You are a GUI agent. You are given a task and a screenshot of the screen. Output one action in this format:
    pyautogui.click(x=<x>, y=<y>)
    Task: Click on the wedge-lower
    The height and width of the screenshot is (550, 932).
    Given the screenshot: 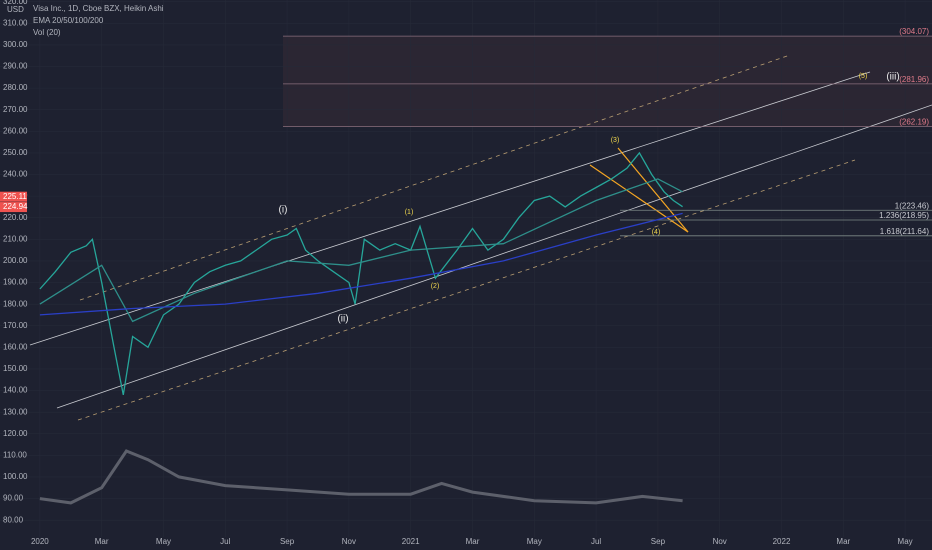 What is the action you would take?
    pyautogui.click(x=639, y=198)
    